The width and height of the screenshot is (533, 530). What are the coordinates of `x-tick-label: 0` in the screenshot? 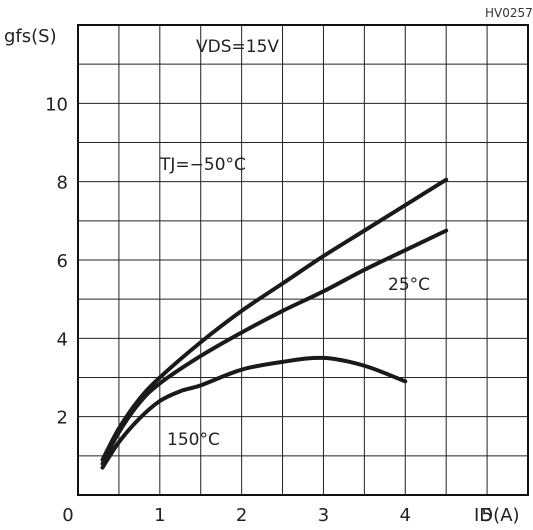 It's located at (67, 515).